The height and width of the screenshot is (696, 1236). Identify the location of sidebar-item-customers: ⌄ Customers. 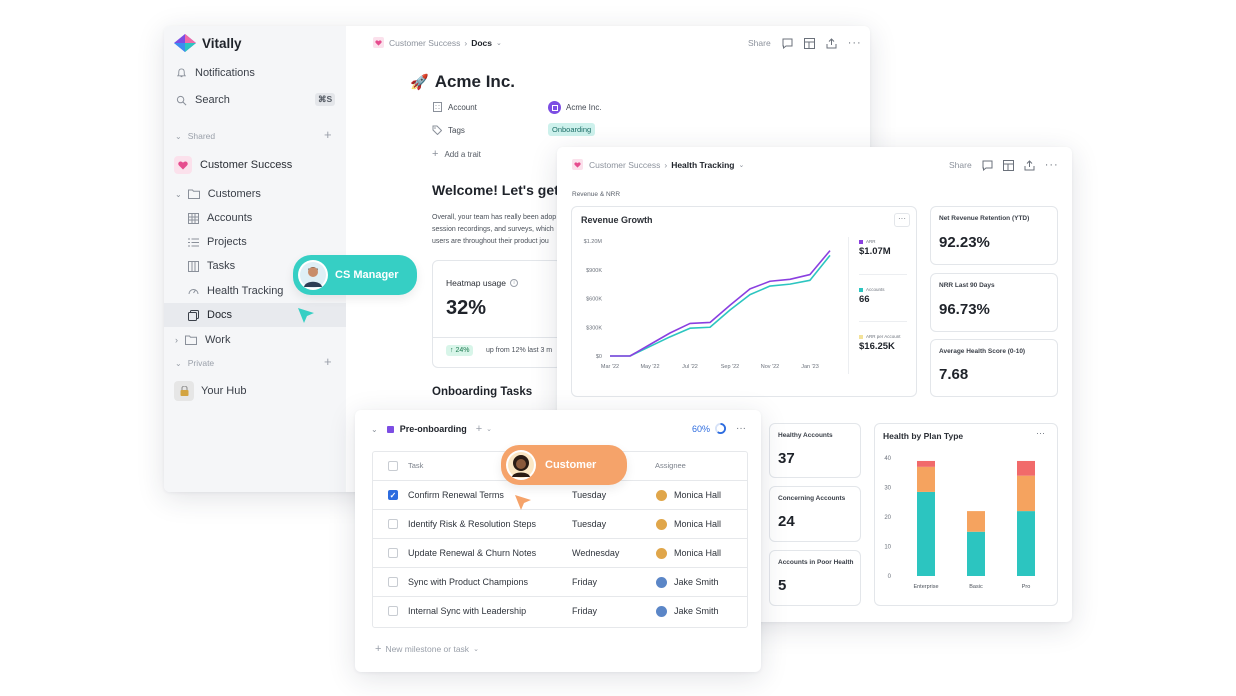
(255, 194).